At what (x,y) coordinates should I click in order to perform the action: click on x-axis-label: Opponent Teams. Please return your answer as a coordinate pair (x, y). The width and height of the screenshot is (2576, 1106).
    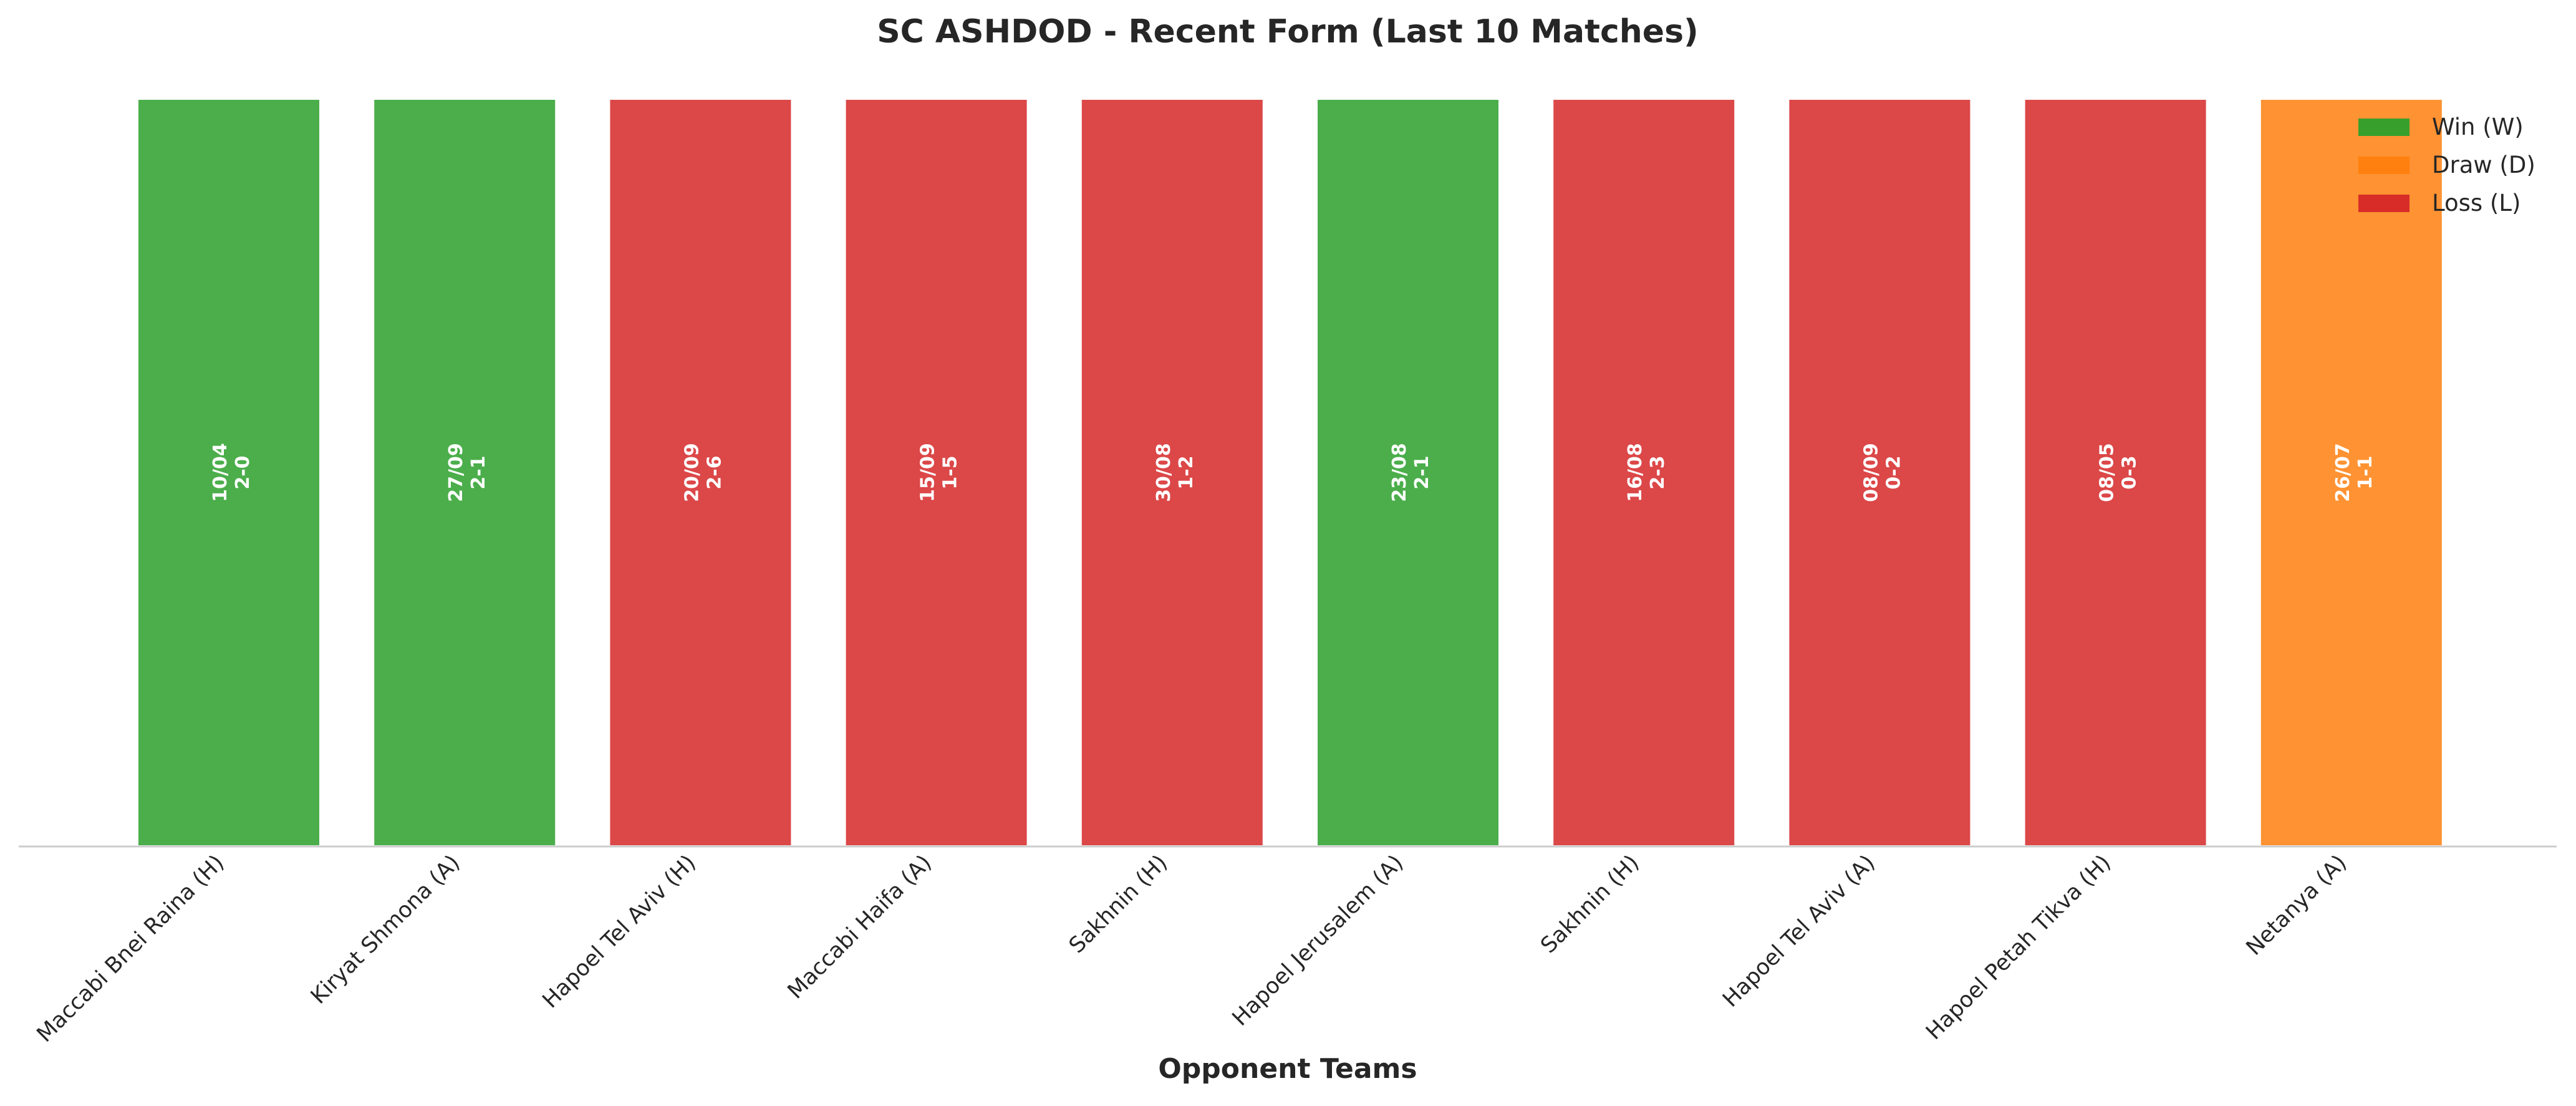
    Looking at the image, I should click on (1287, 1069).